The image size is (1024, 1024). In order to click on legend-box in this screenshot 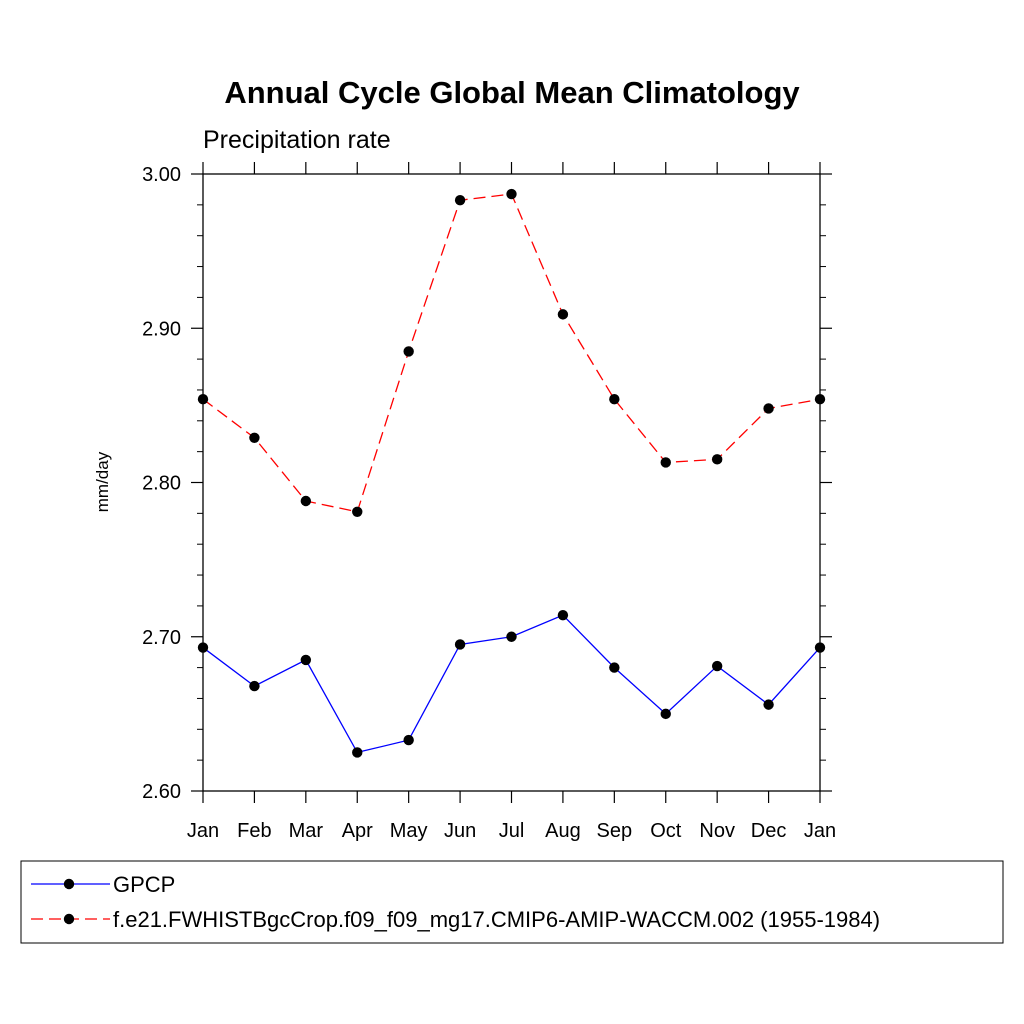, I will do `click(512, 902)`.